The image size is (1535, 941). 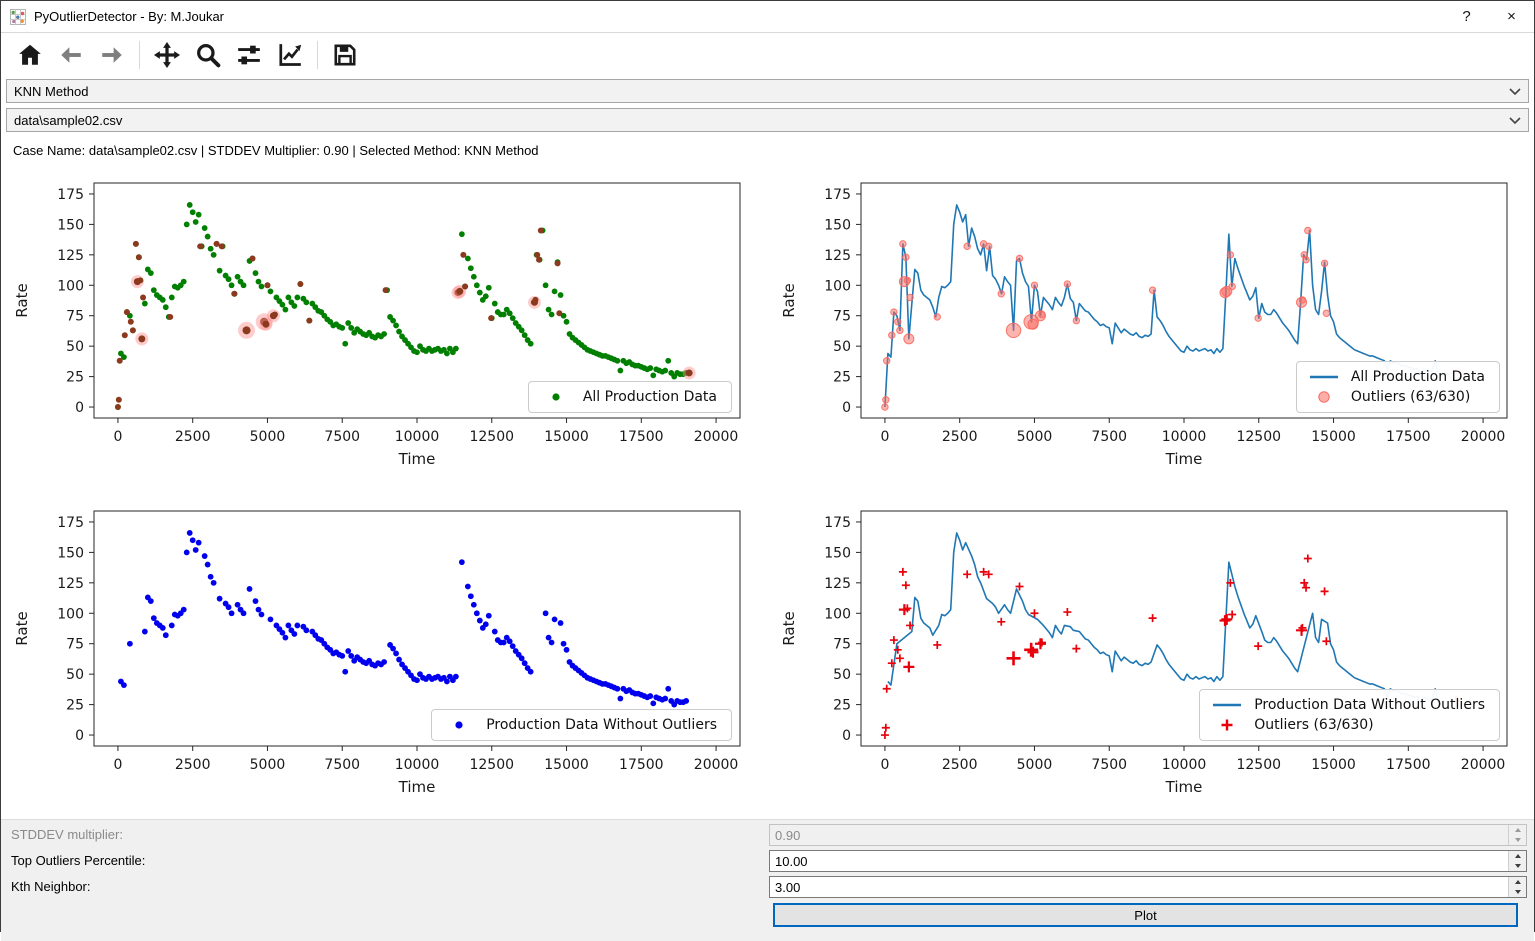 I want to click on method-select: KNN Method, so click(x=767, y=91).